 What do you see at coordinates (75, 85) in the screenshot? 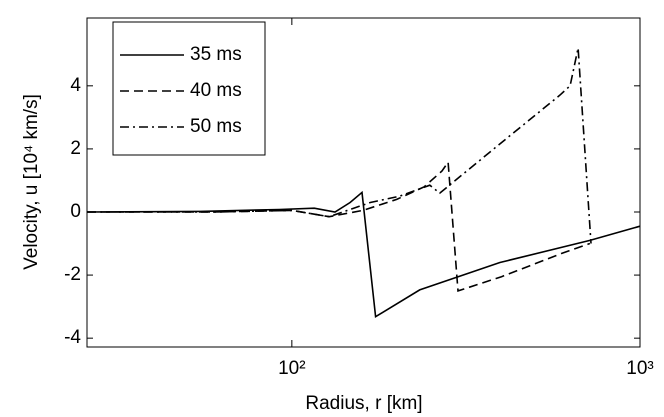
I see `y-tick-label: 4` at bounding box center [75, 85].